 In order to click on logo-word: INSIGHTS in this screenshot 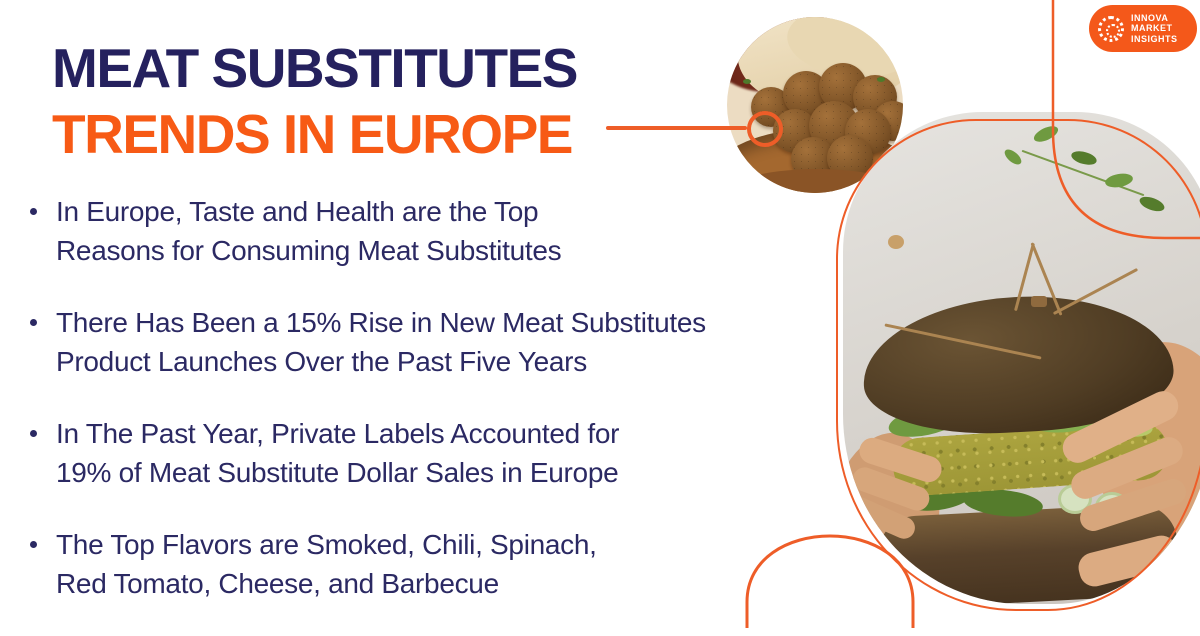, I will do `click(1154, 38)`.